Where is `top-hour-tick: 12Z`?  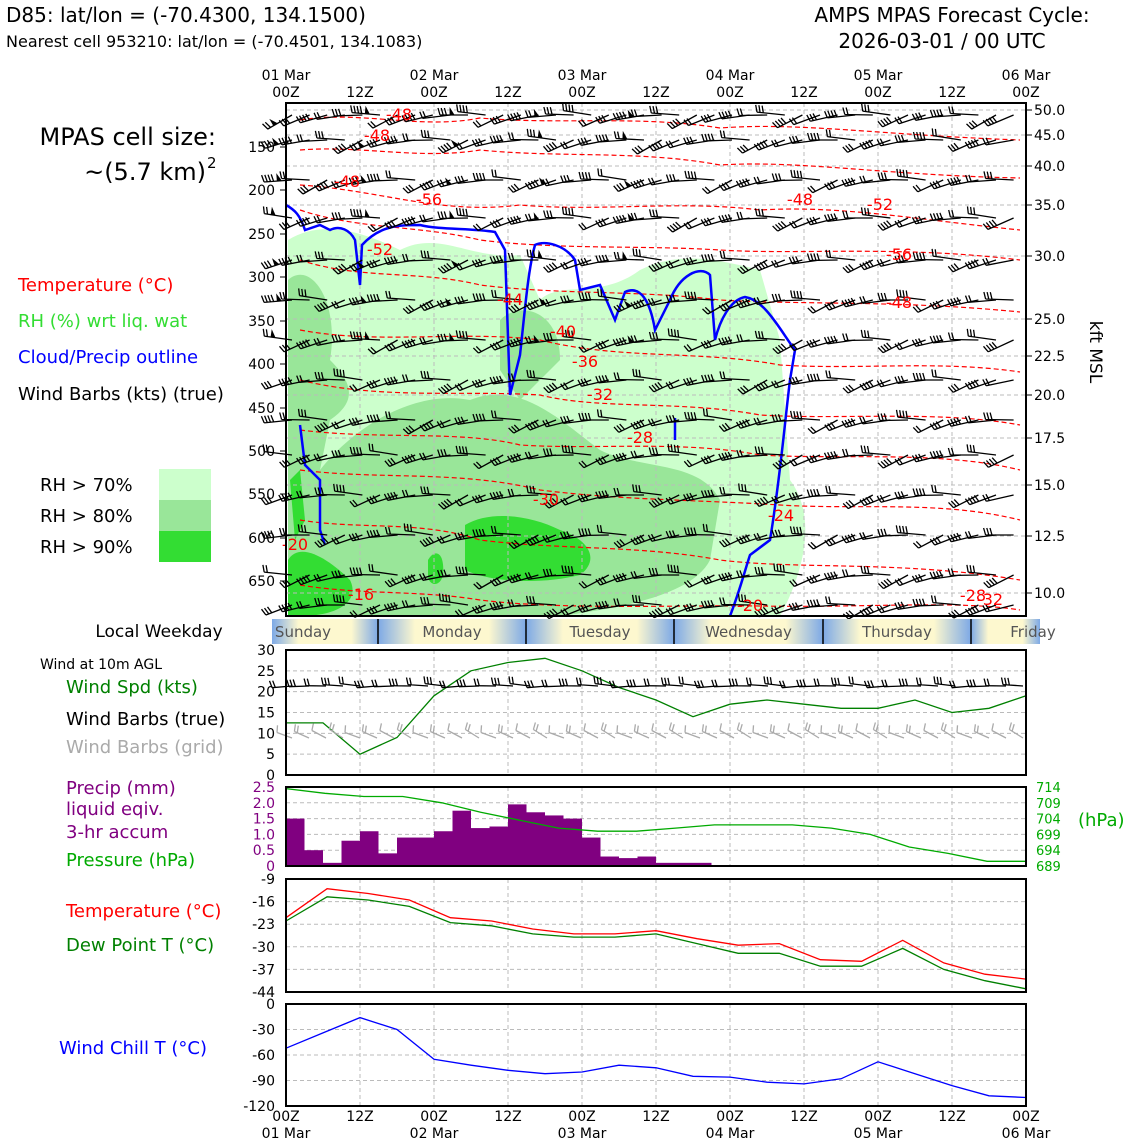 top-hour-tick: 12Z is located at coordinates (359, 93).